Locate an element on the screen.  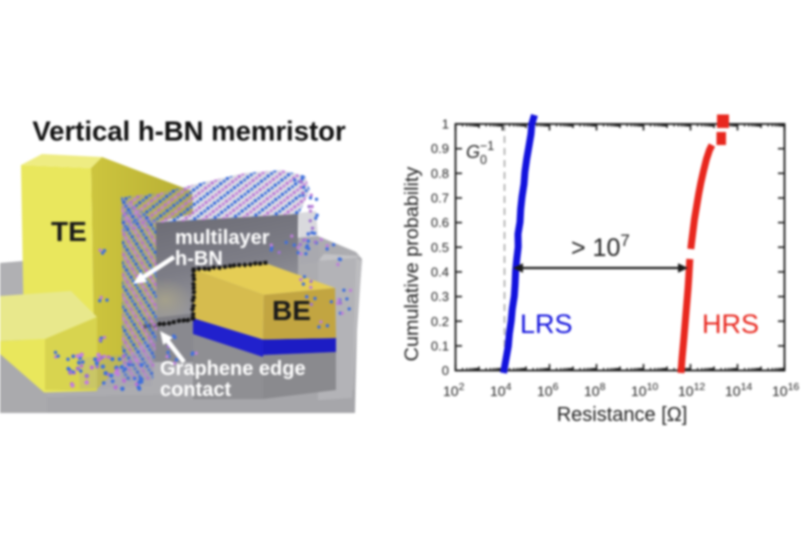
svg-text: h-BN is located at coordinates (199, 259).